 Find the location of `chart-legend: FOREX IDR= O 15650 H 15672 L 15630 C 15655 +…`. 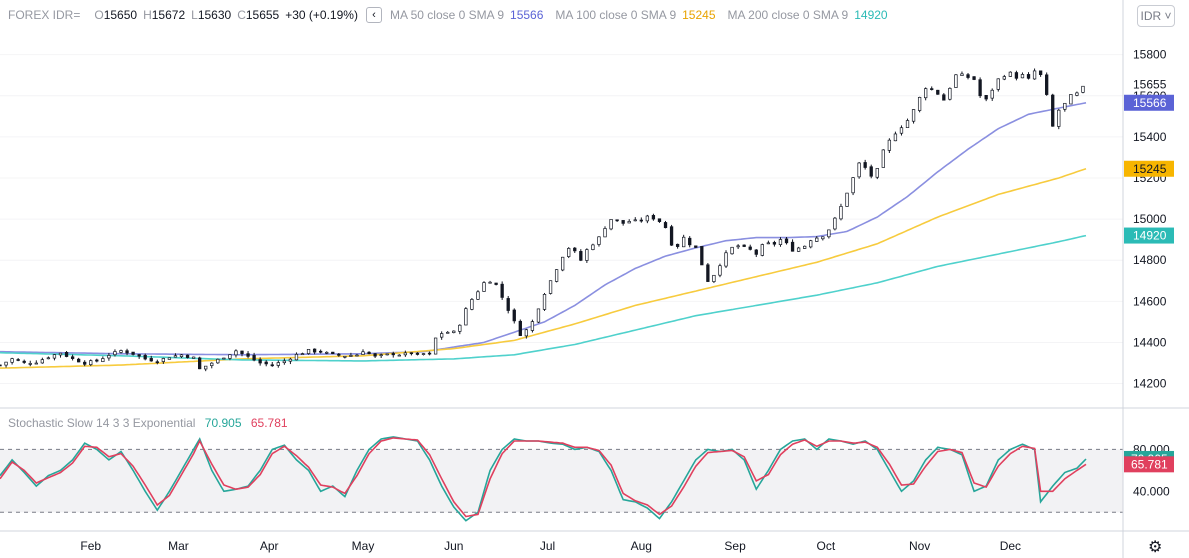

chart-legend: FOREX IDR= O 15650 H 15672 L 15630 C 15655 +… is located at coordinates (454, 15).